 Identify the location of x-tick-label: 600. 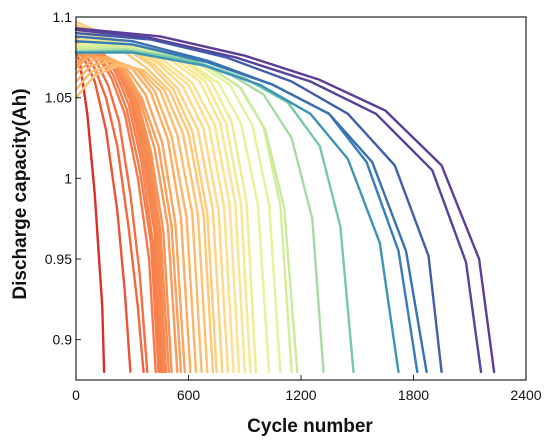
(189, 395).